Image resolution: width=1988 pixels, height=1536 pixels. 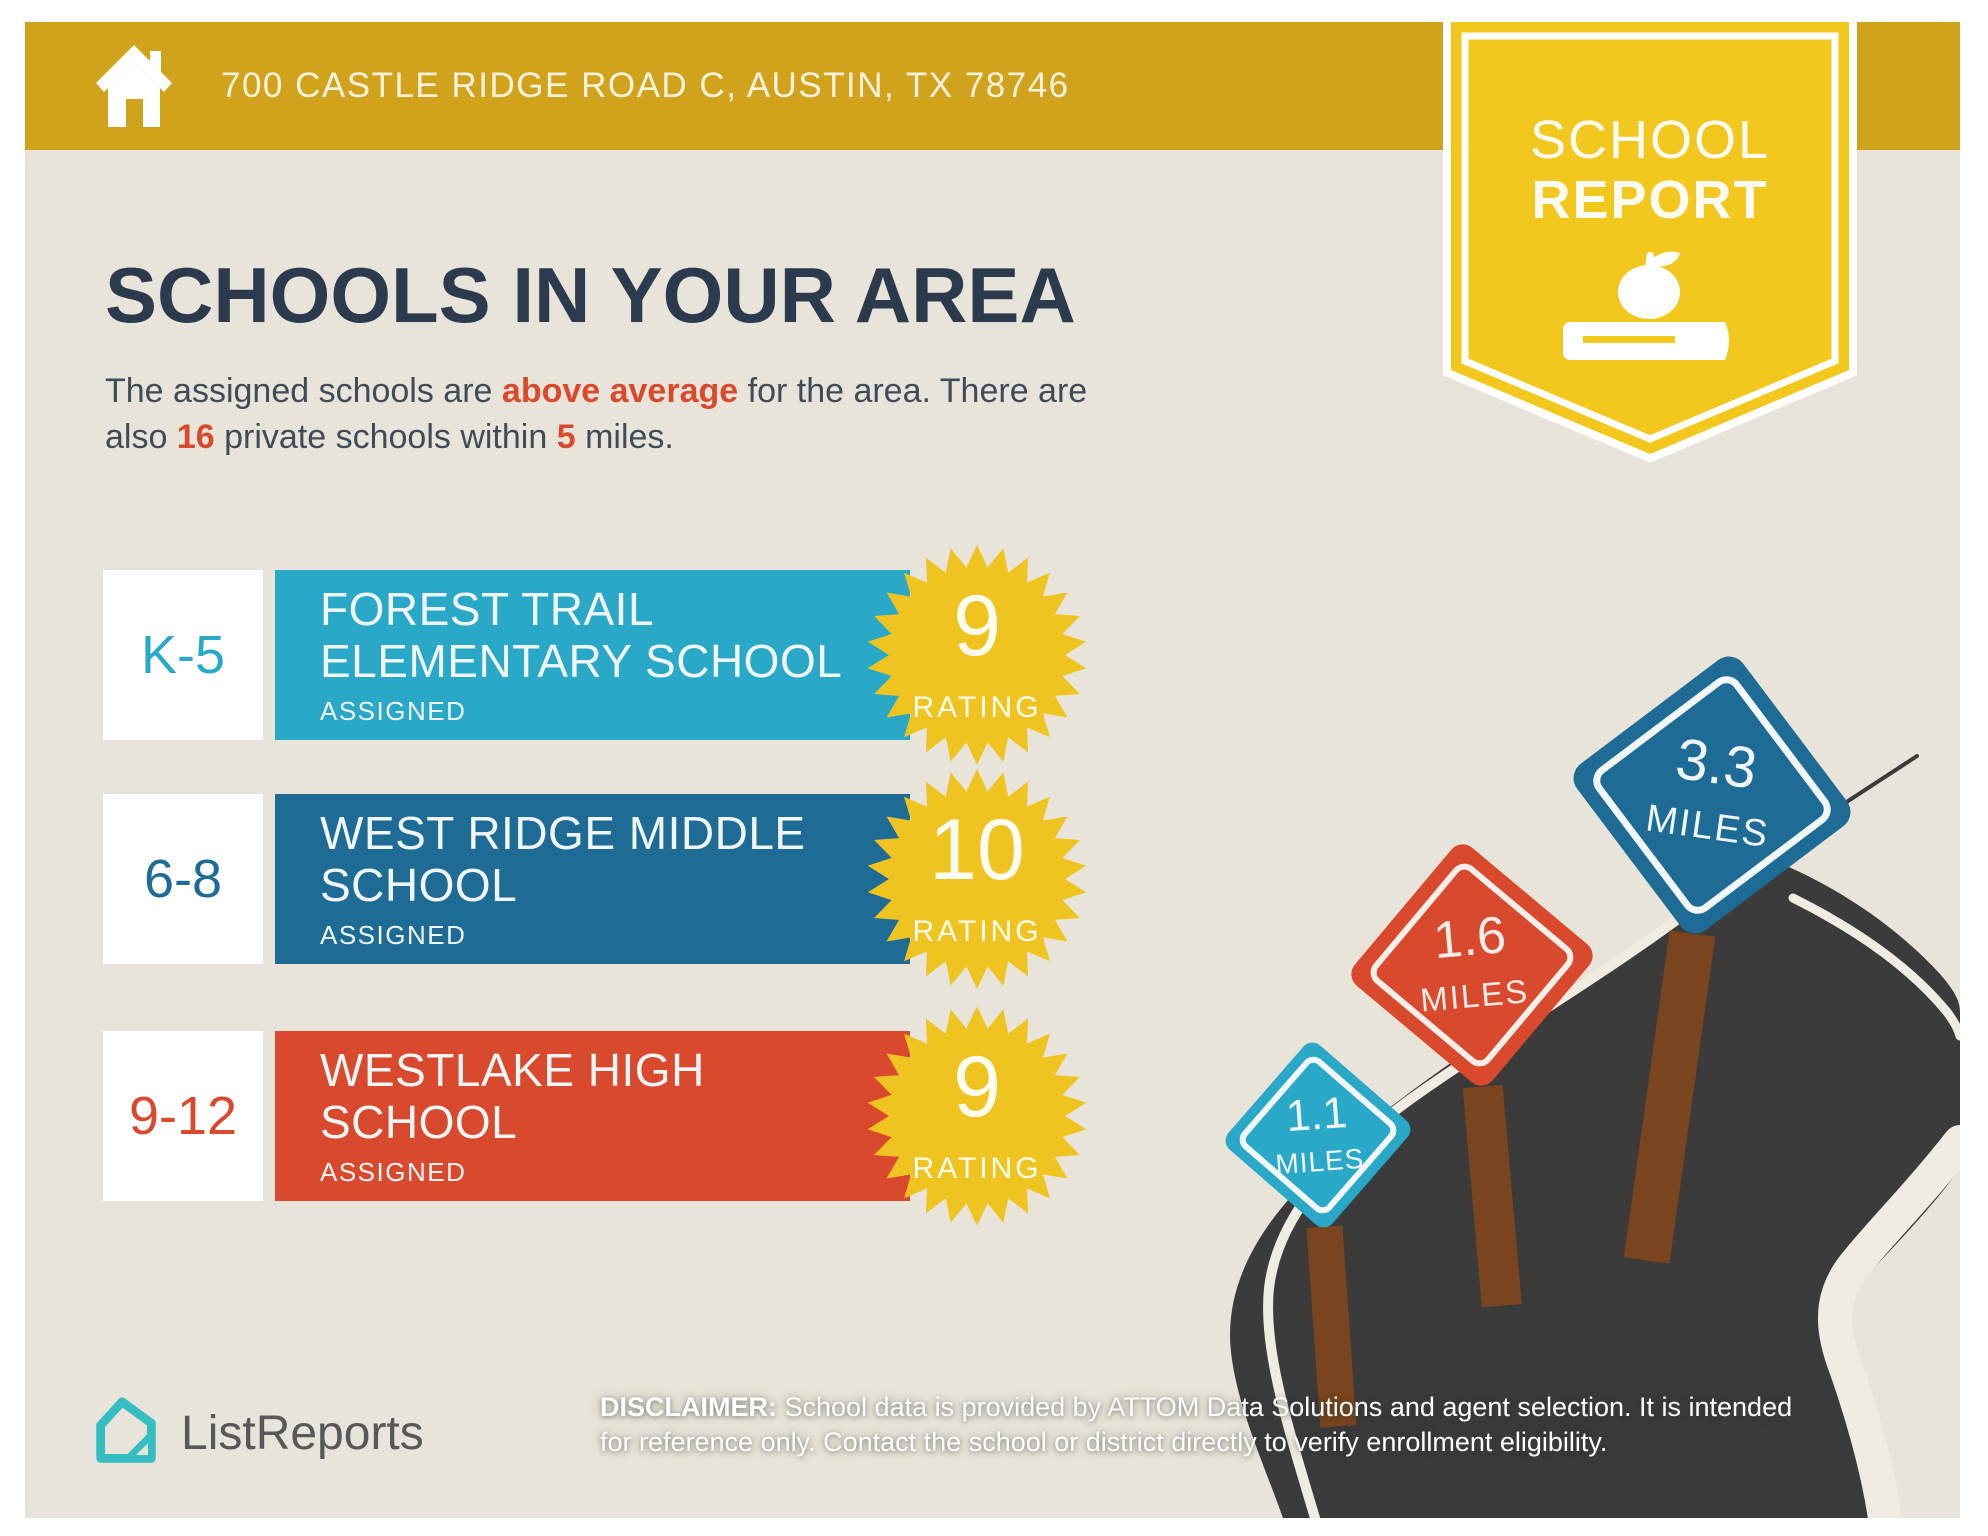 What do you see at coordinates (183, 1116) in the screenshot?
I see `grade-range-badge: 9-12` at bounding box center [183, 1116].